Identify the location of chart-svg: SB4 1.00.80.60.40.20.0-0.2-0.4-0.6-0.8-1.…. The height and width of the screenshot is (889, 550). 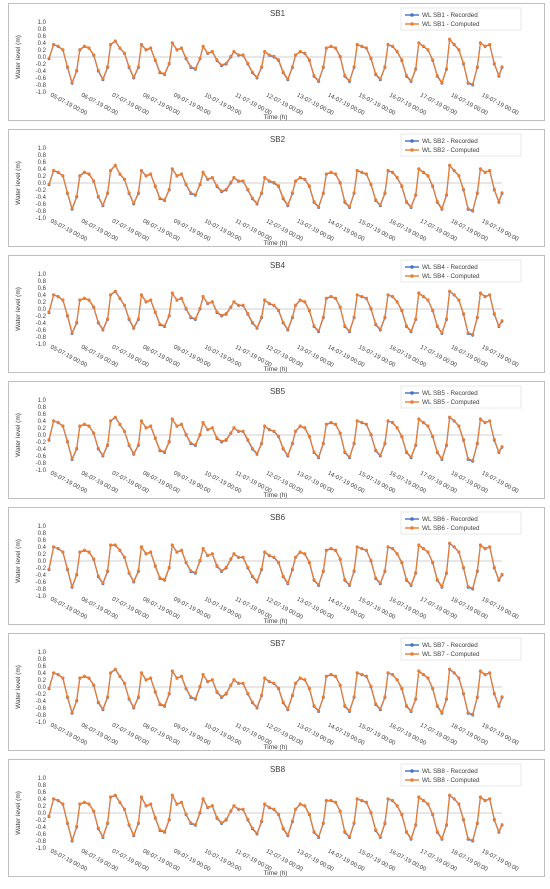
(268, 316).